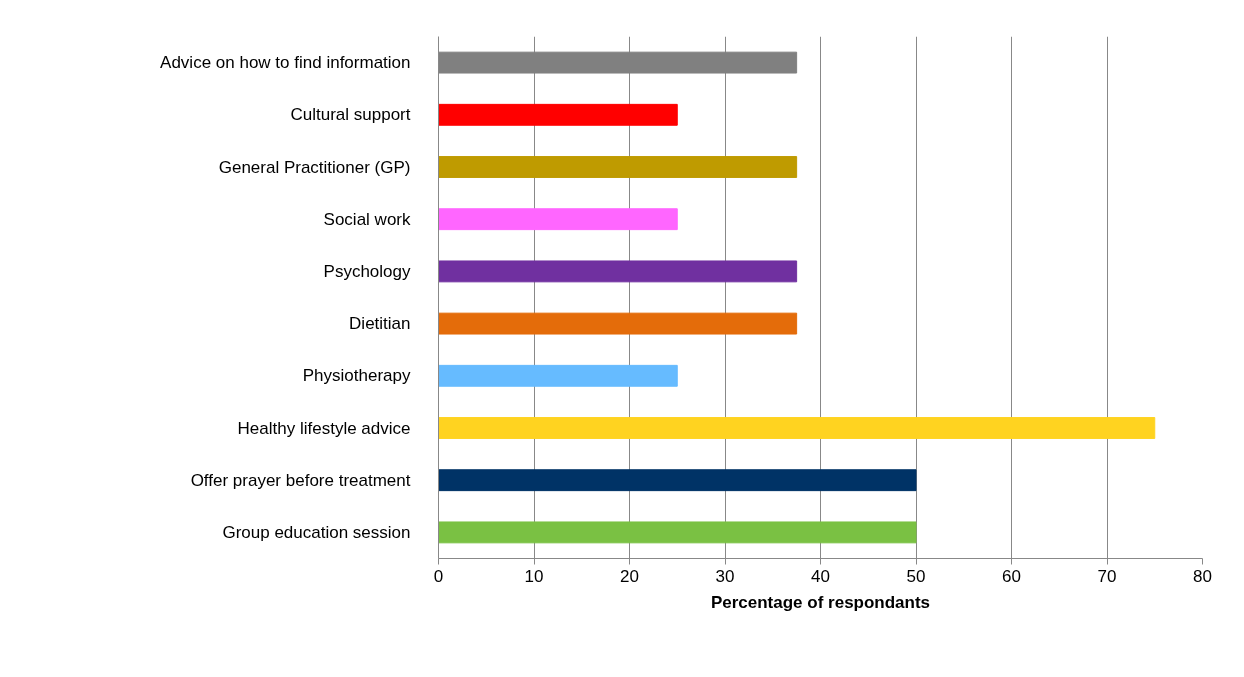 The height and width of the screenshot is (677, 1244). Describe the element at coordinates (367, 271) in the screenshot. I see `y-tick-label: Psychology` at that location.